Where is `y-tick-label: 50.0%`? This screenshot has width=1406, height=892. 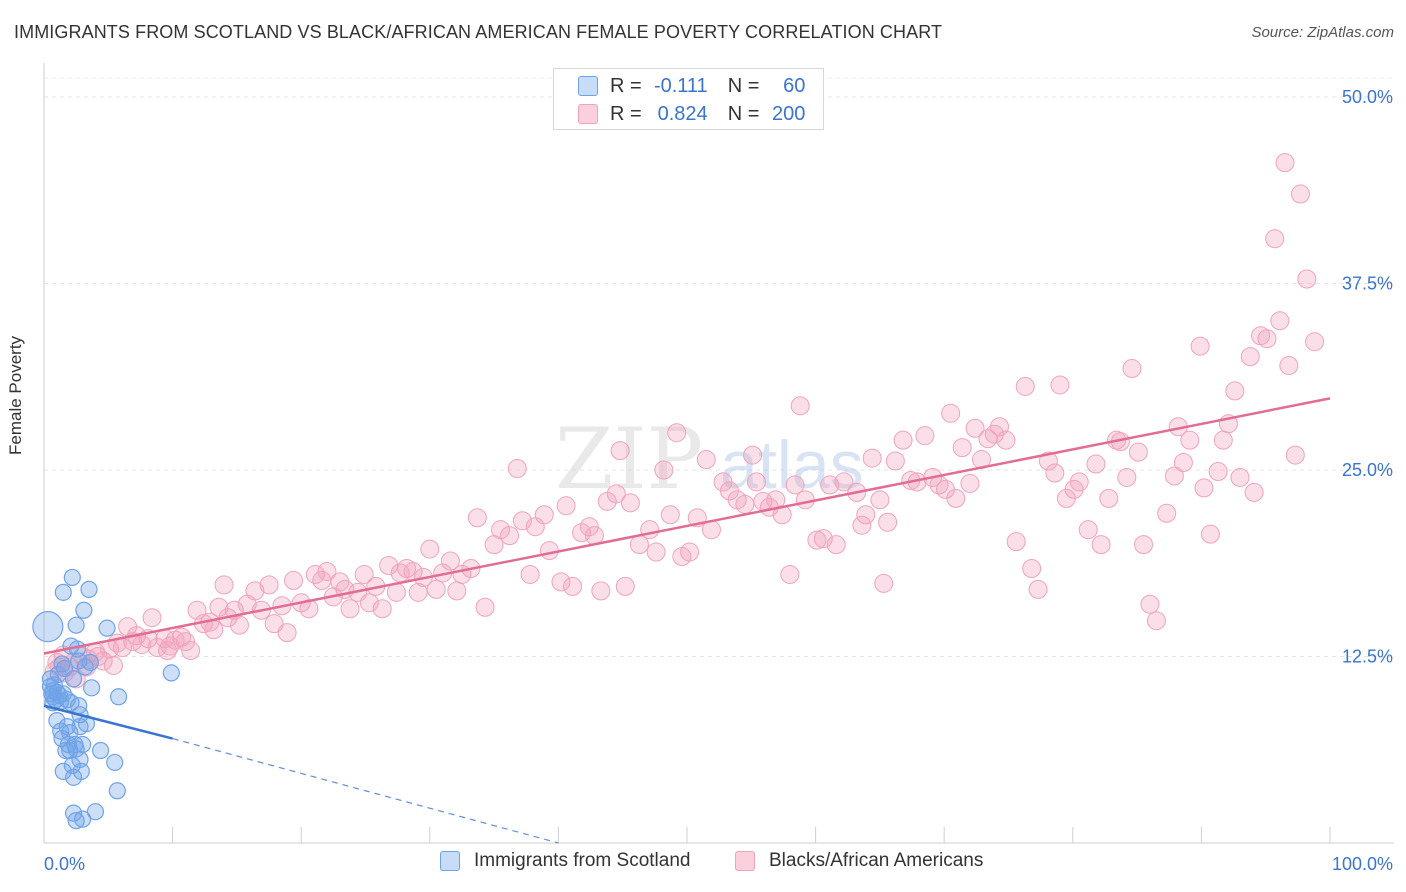 y-tick-label: 50.0% is located at coordinates (1367, 97).